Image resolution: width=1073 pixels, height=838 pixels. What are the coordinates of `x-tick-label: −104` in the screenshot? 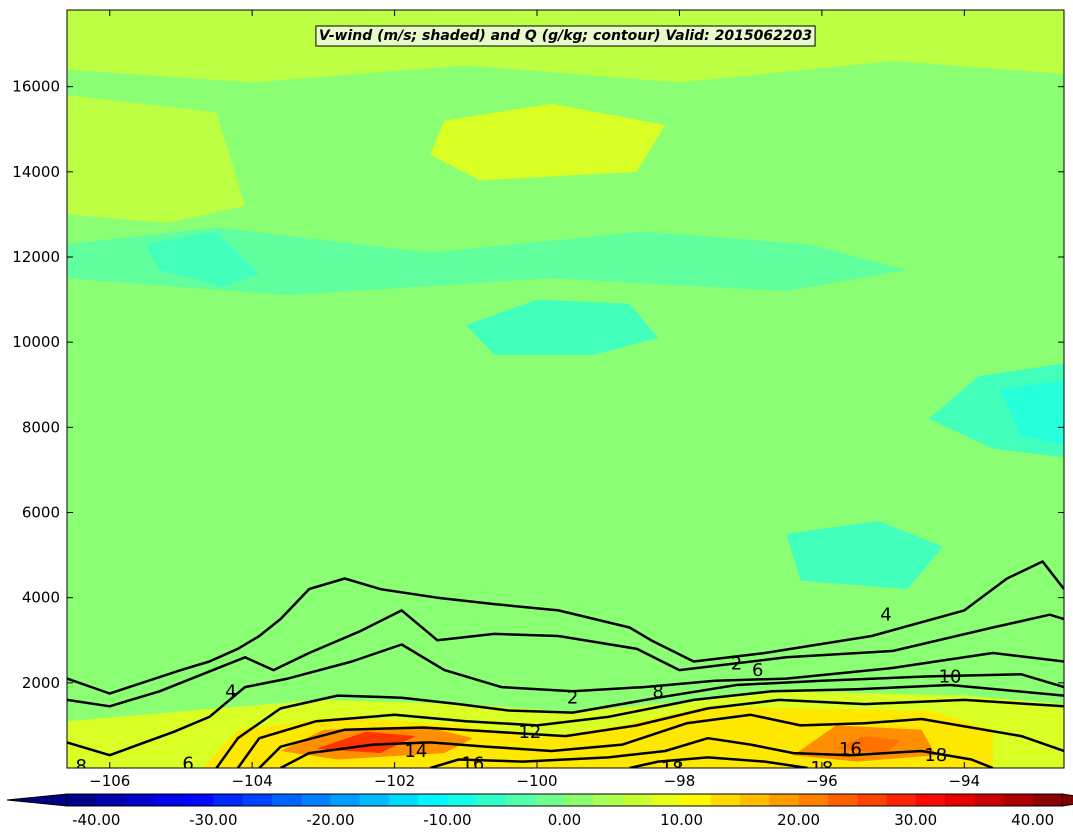 It's located at (252, 781).